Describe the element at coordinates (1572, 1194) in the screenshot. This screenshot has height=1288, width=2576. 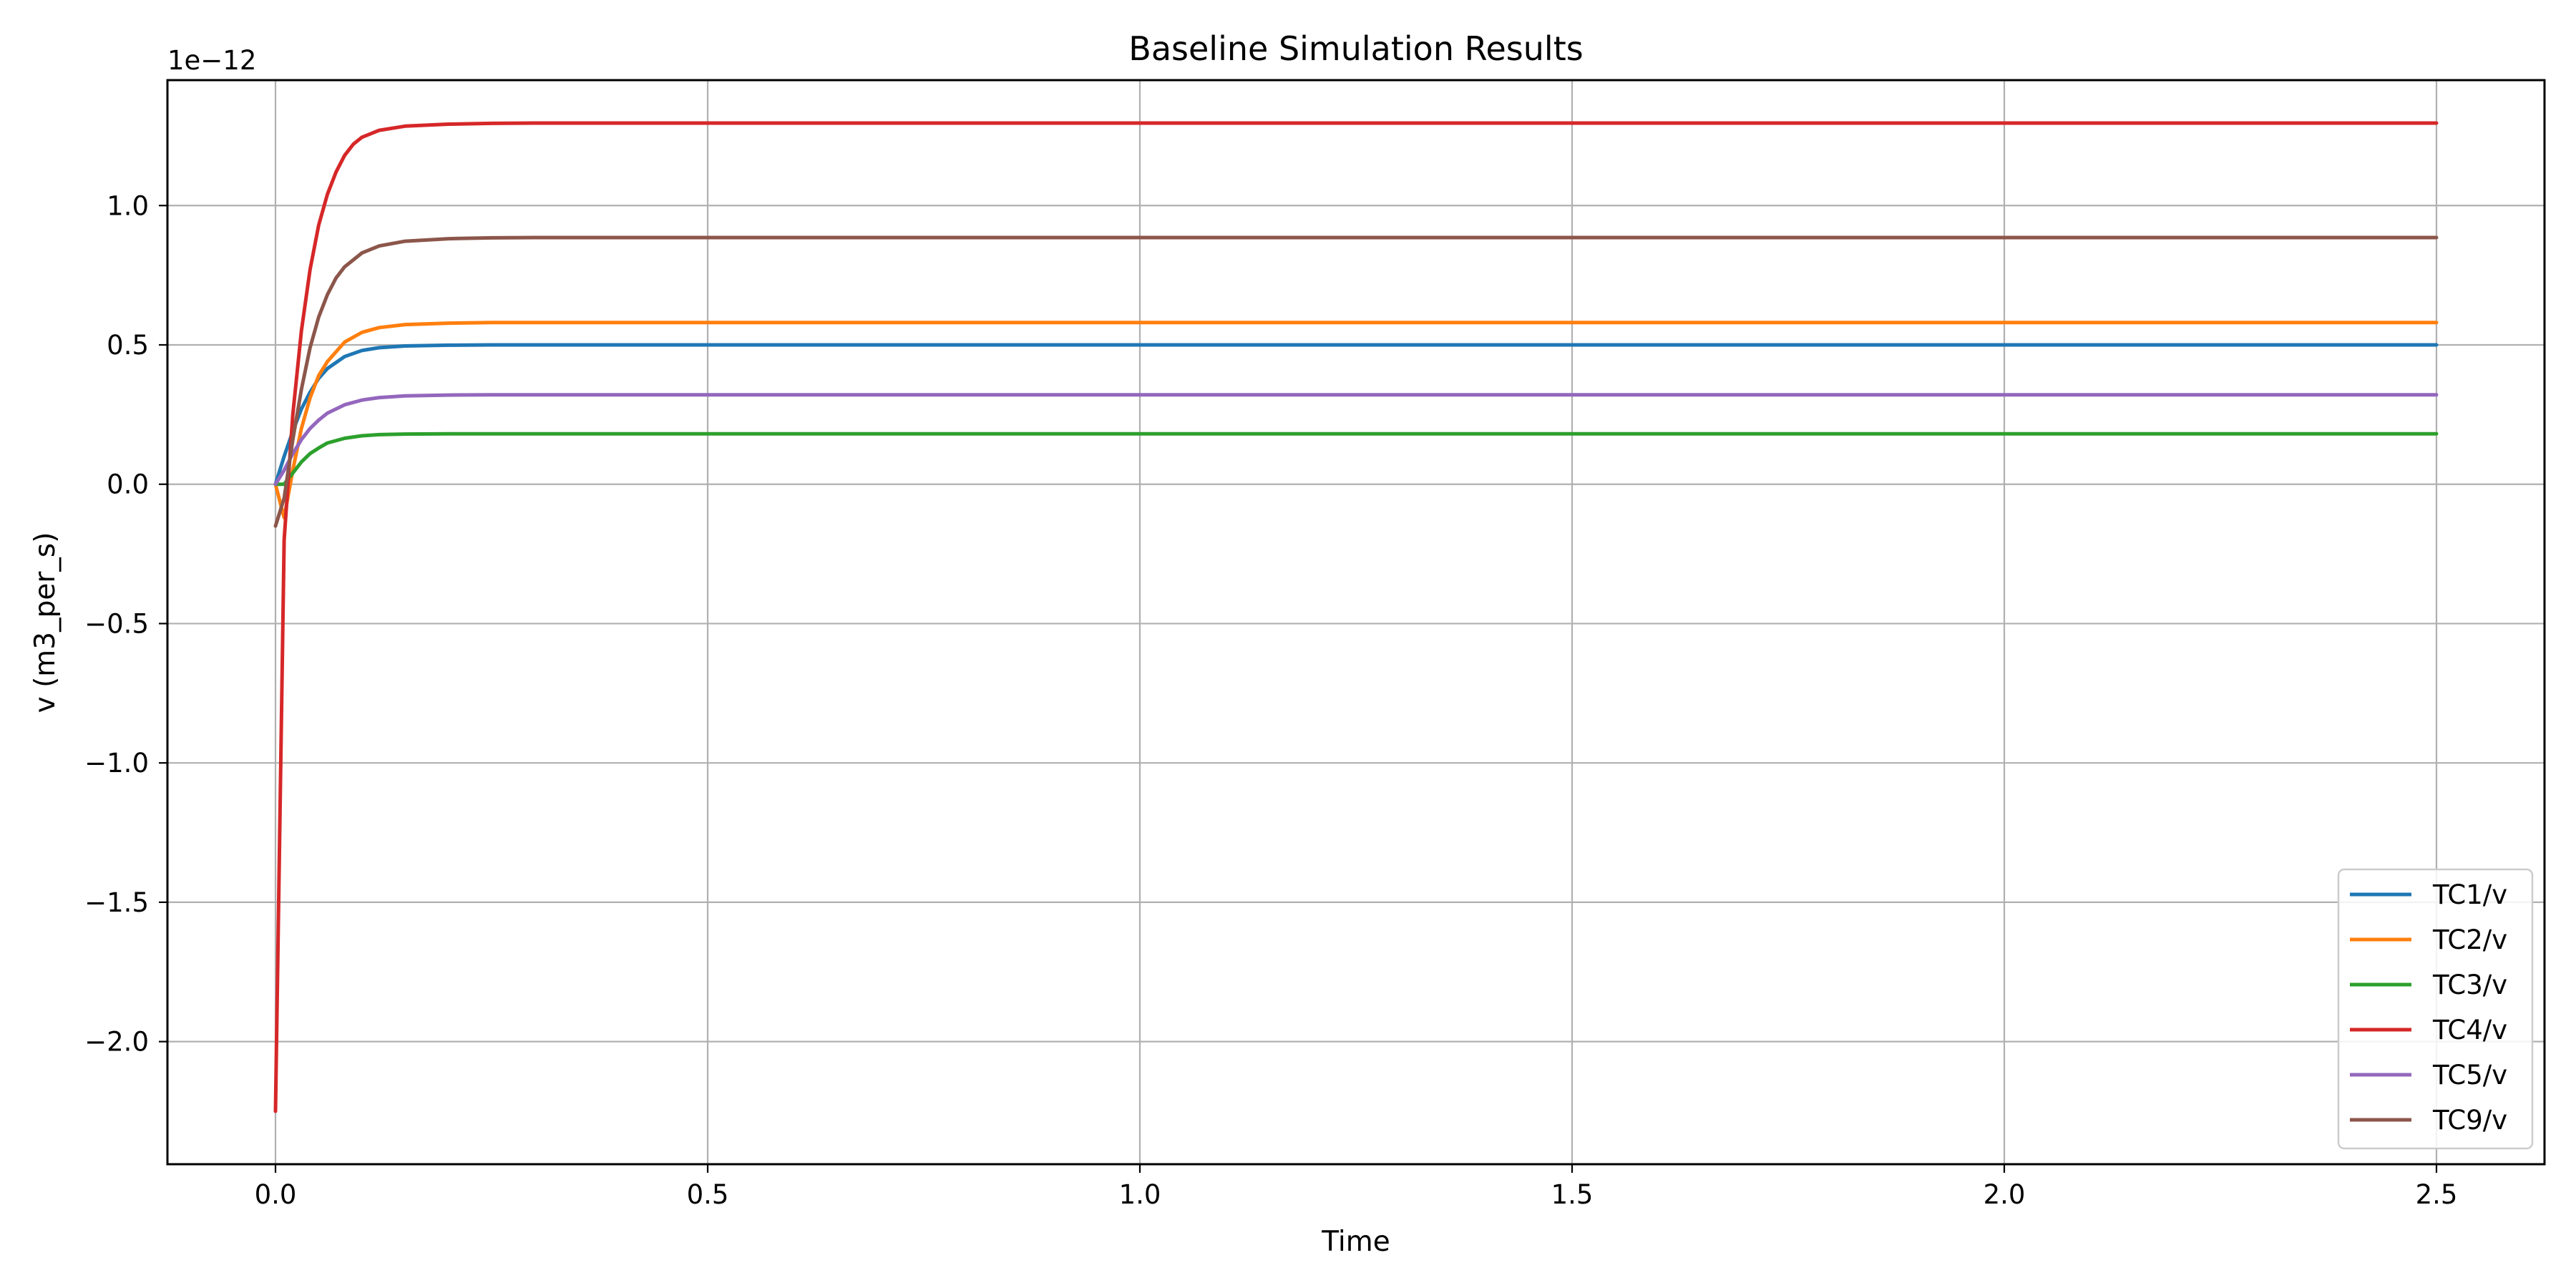
I see `x-tick-label: 1.5` at that location.